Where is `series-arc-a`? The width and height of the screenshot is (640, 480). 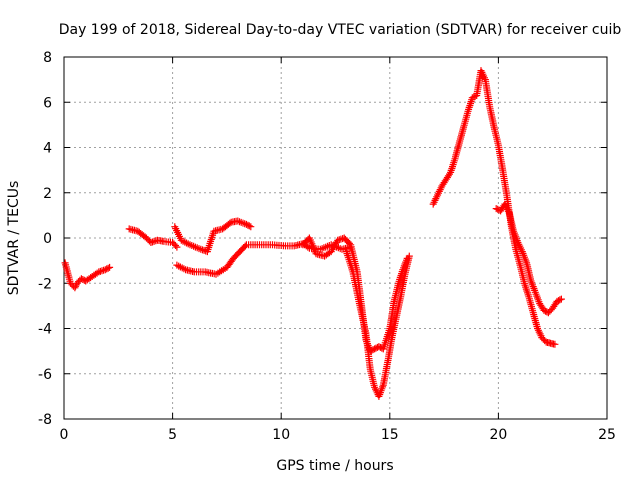 series-arc-a is located at coordinates (87, 275).